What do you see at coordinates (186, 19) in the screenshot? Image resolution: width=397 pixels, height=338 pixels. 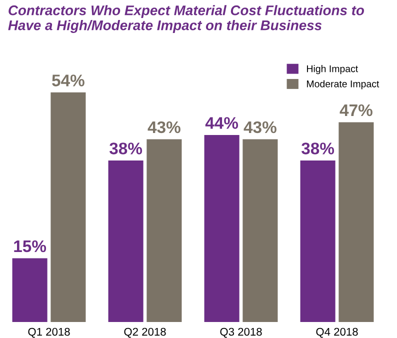 I see `chart-title: Contractors Who Expect Material Cost Fluctuations to Have a High/Moderate Impact on their Business` at bounding box center [186, 19].